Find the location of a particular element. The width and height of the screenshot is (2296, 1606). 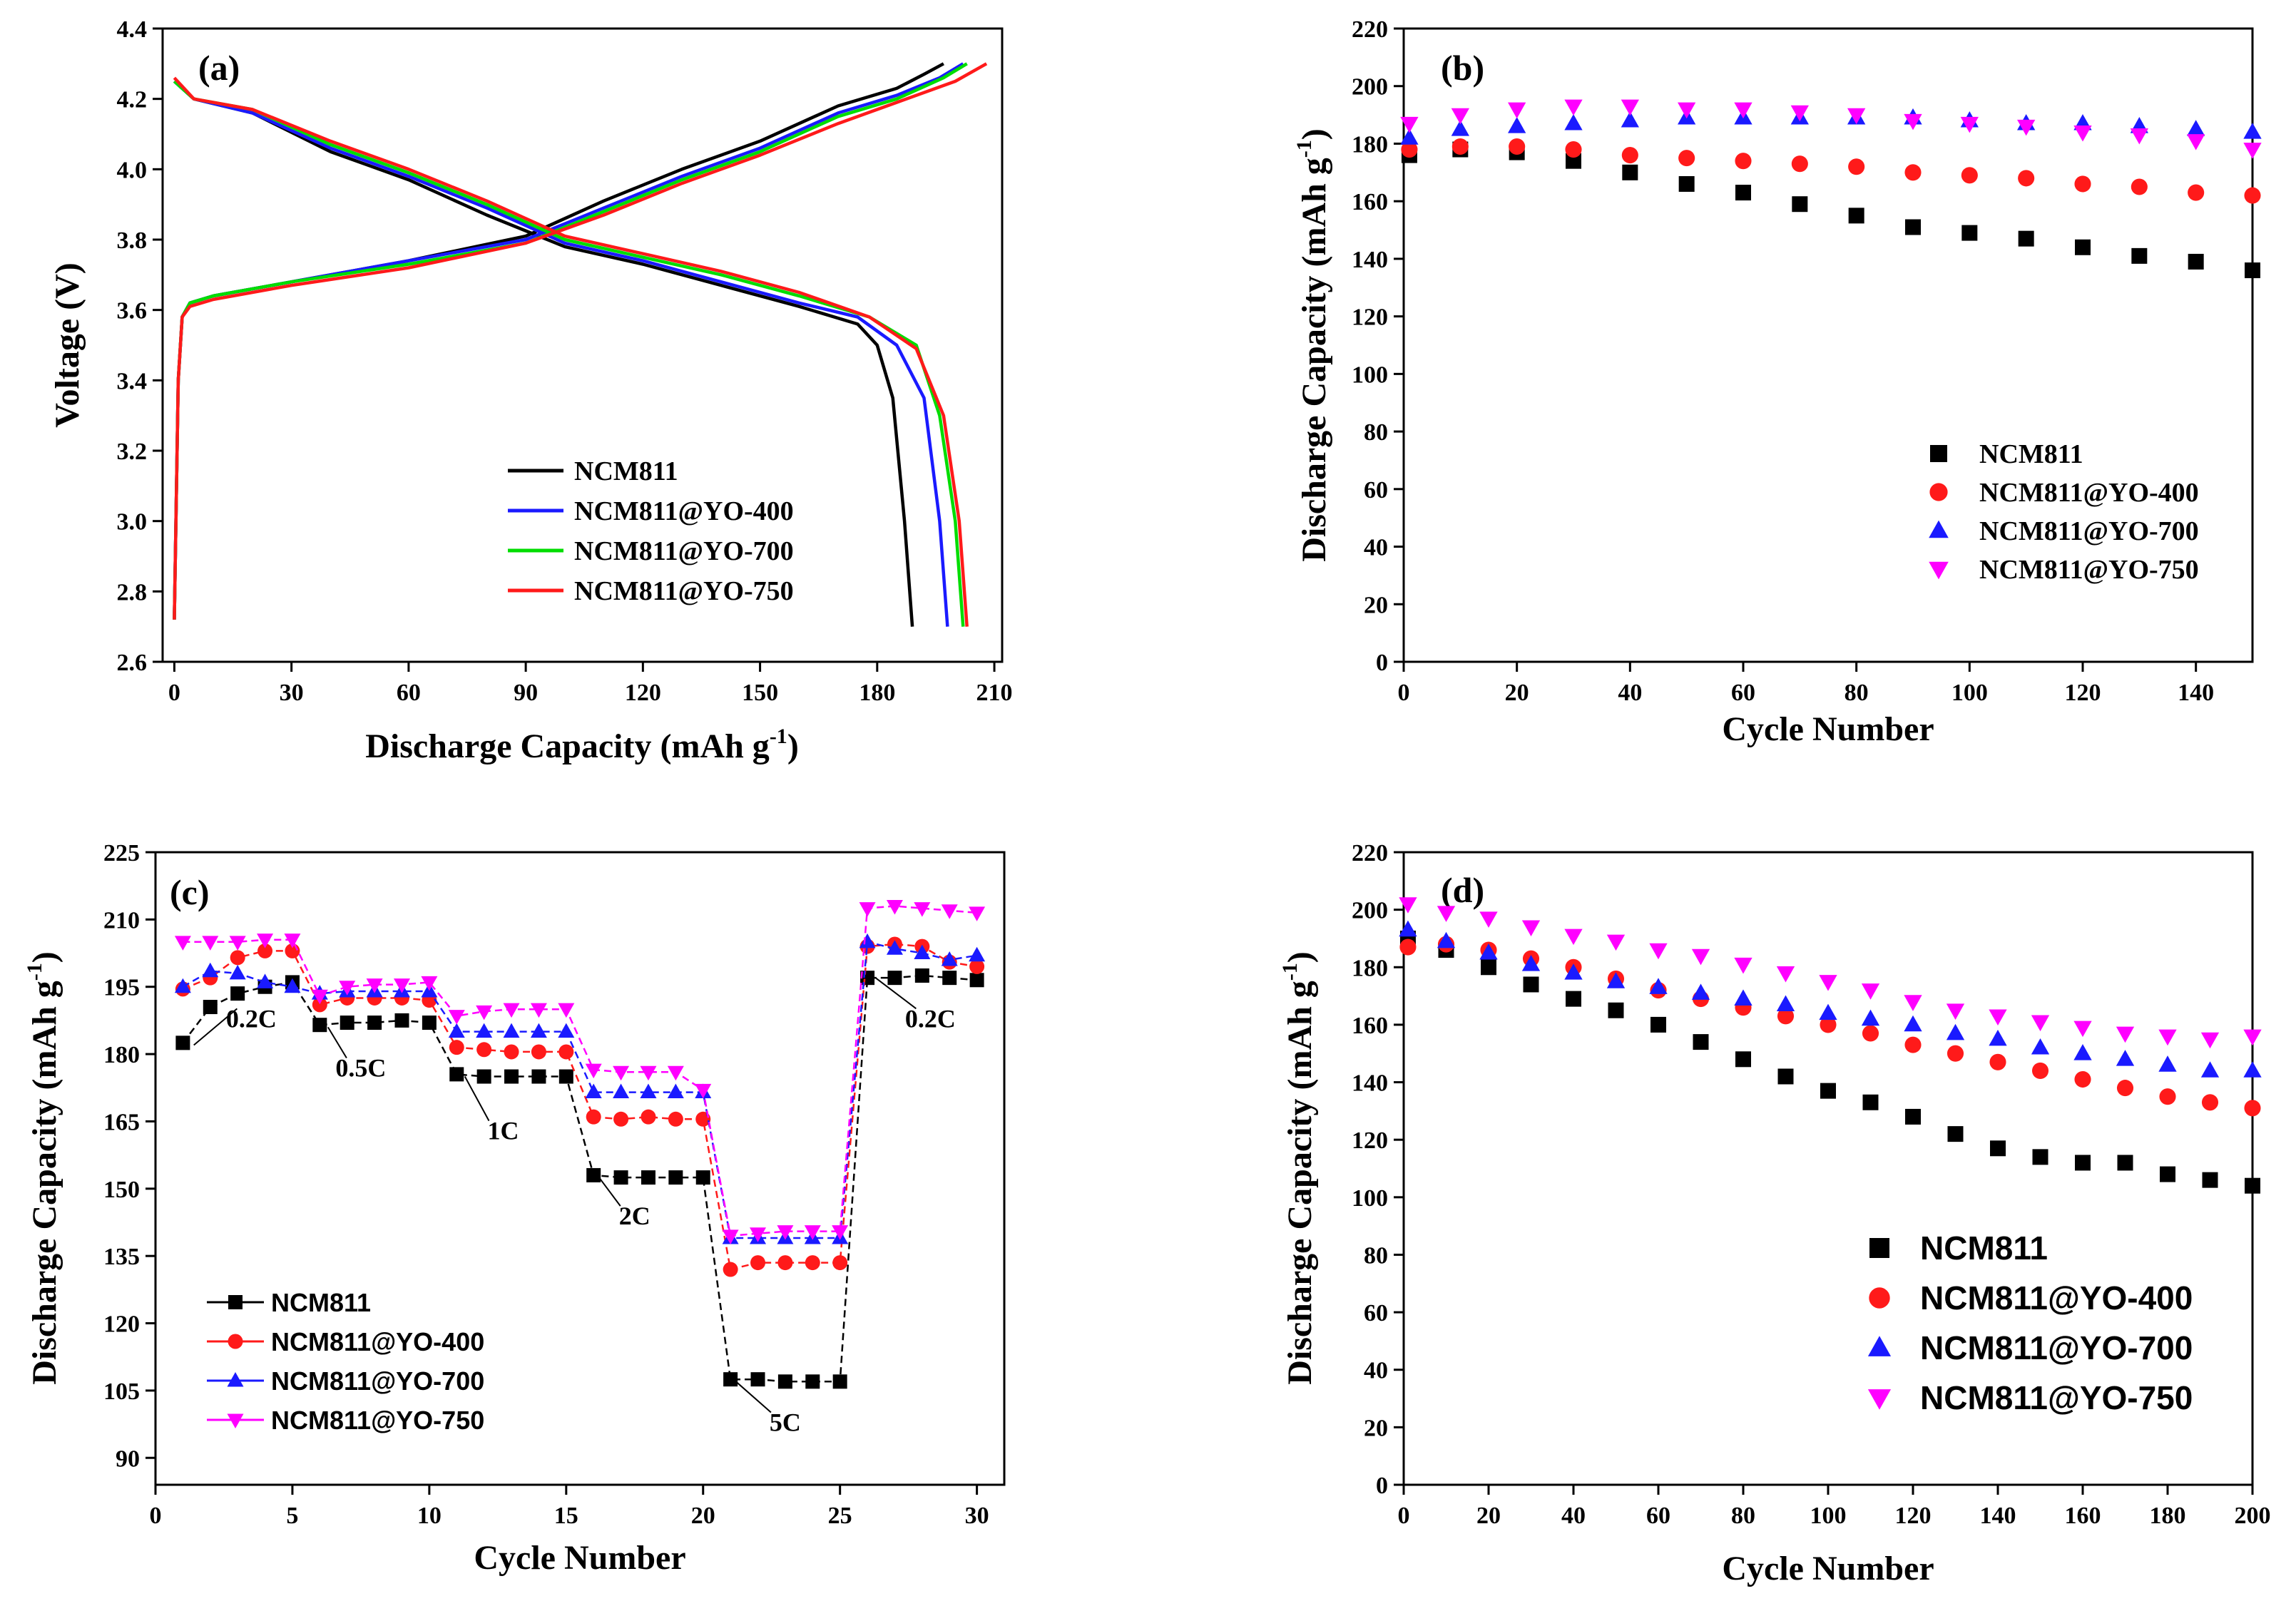

x-axis-label-c: Cycle Number is located at coordinates (579, 1558).